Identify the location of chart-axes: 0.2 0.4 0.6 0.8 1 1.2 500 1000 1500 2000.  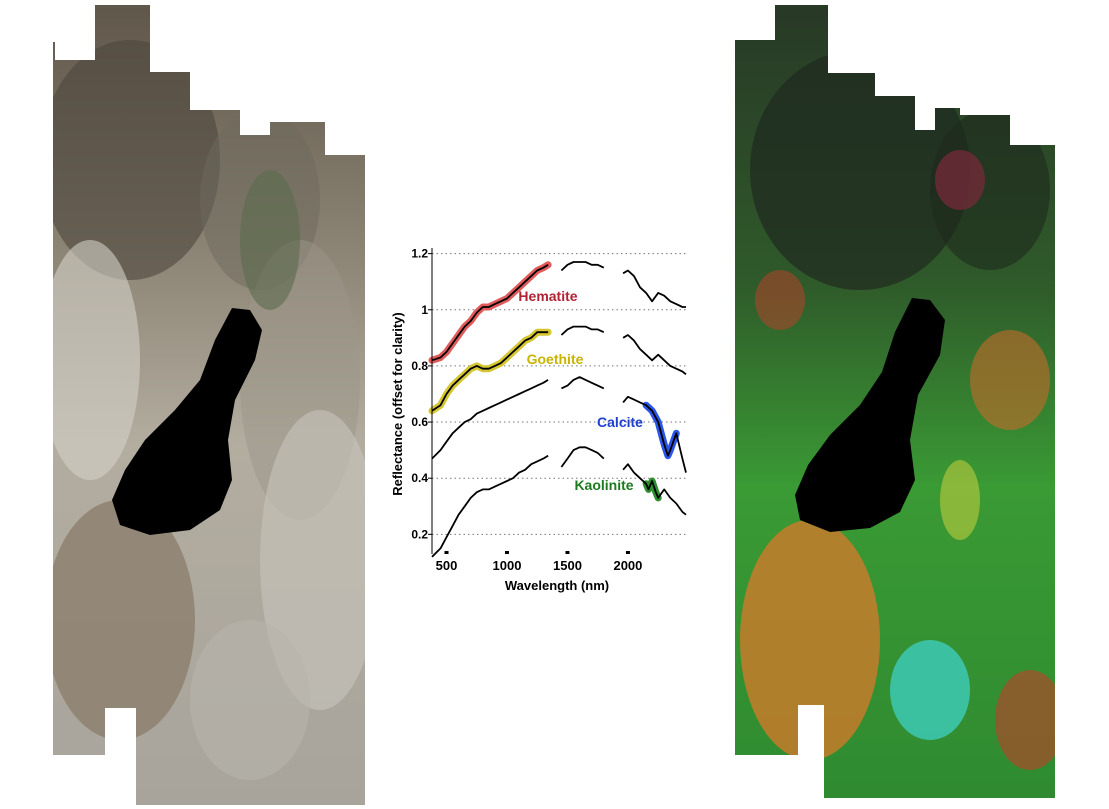
(526, 410).